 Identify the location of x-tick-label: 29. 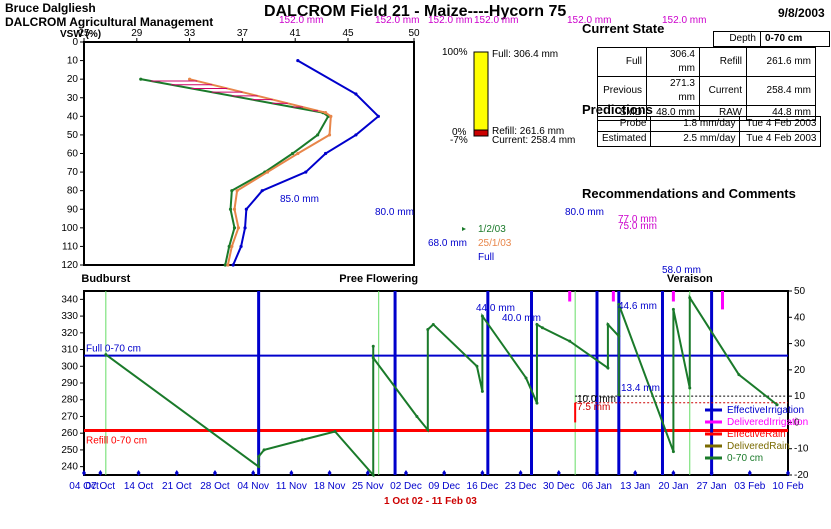
(137, 33).